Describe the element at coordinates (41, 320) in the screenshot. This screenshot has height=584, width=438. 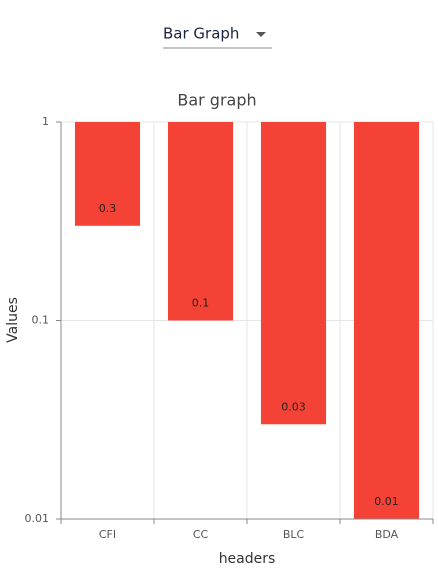
I see `y-tick-label: 0.1` at that location.